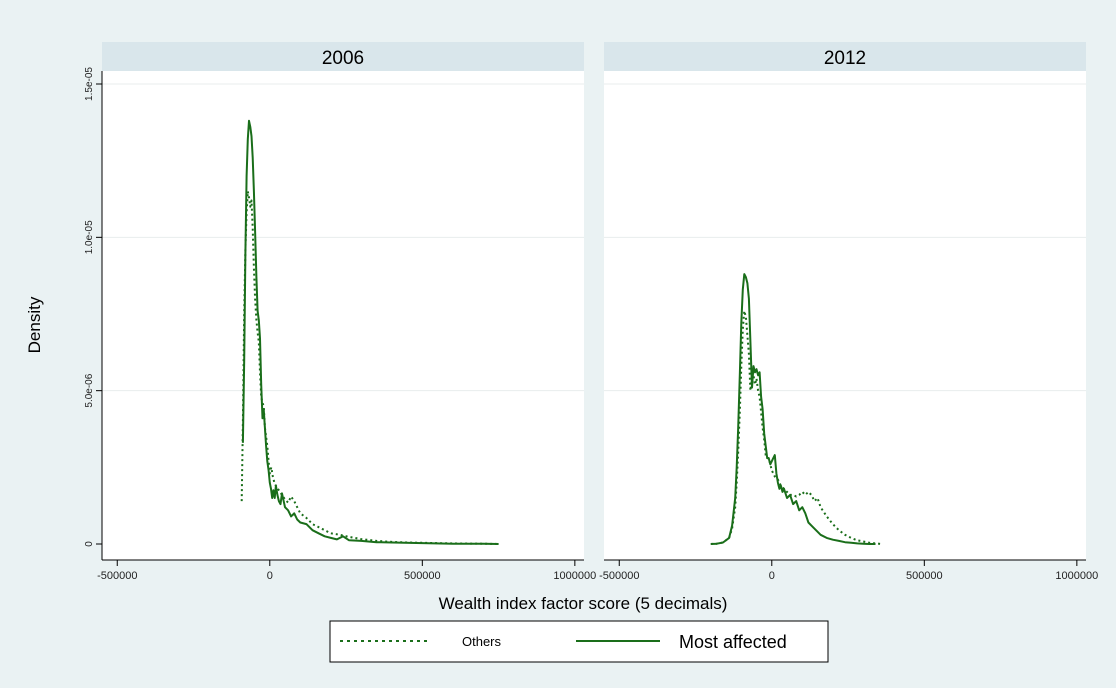 This screenshot has width=1116, height=688. Describe the element at coordinates (574, 576) in the screenshot. I see `panel-0-x-tick-label-3: 1000000` at that location.